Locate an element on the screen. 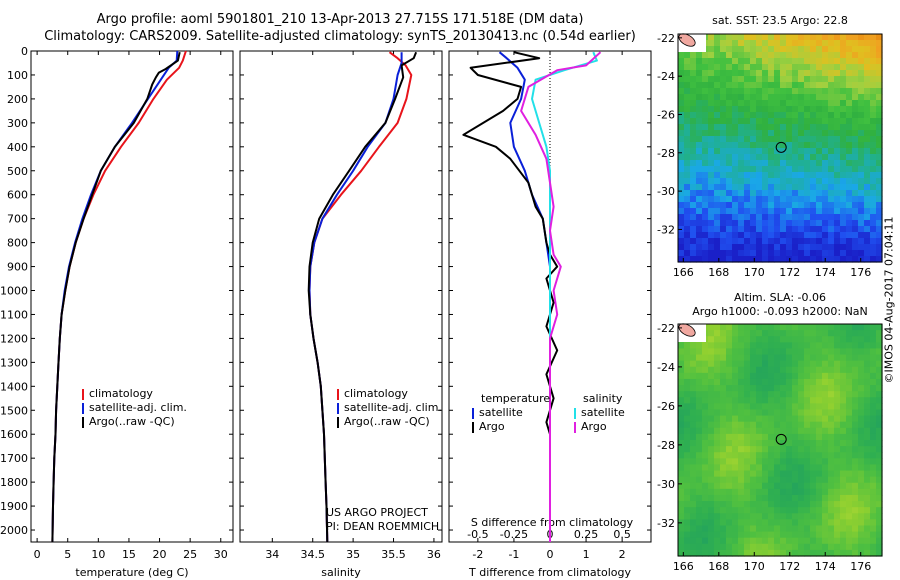  depth-tick-label: 600 is located at coordinates (17, 195).